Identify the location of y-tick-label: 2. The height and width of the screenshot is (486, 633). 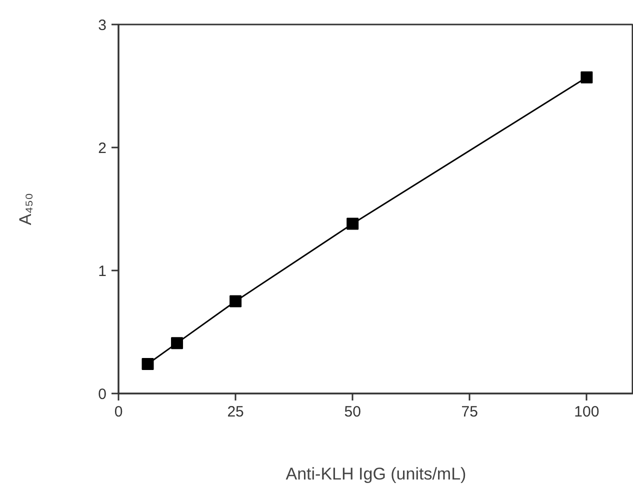
(102, 148).